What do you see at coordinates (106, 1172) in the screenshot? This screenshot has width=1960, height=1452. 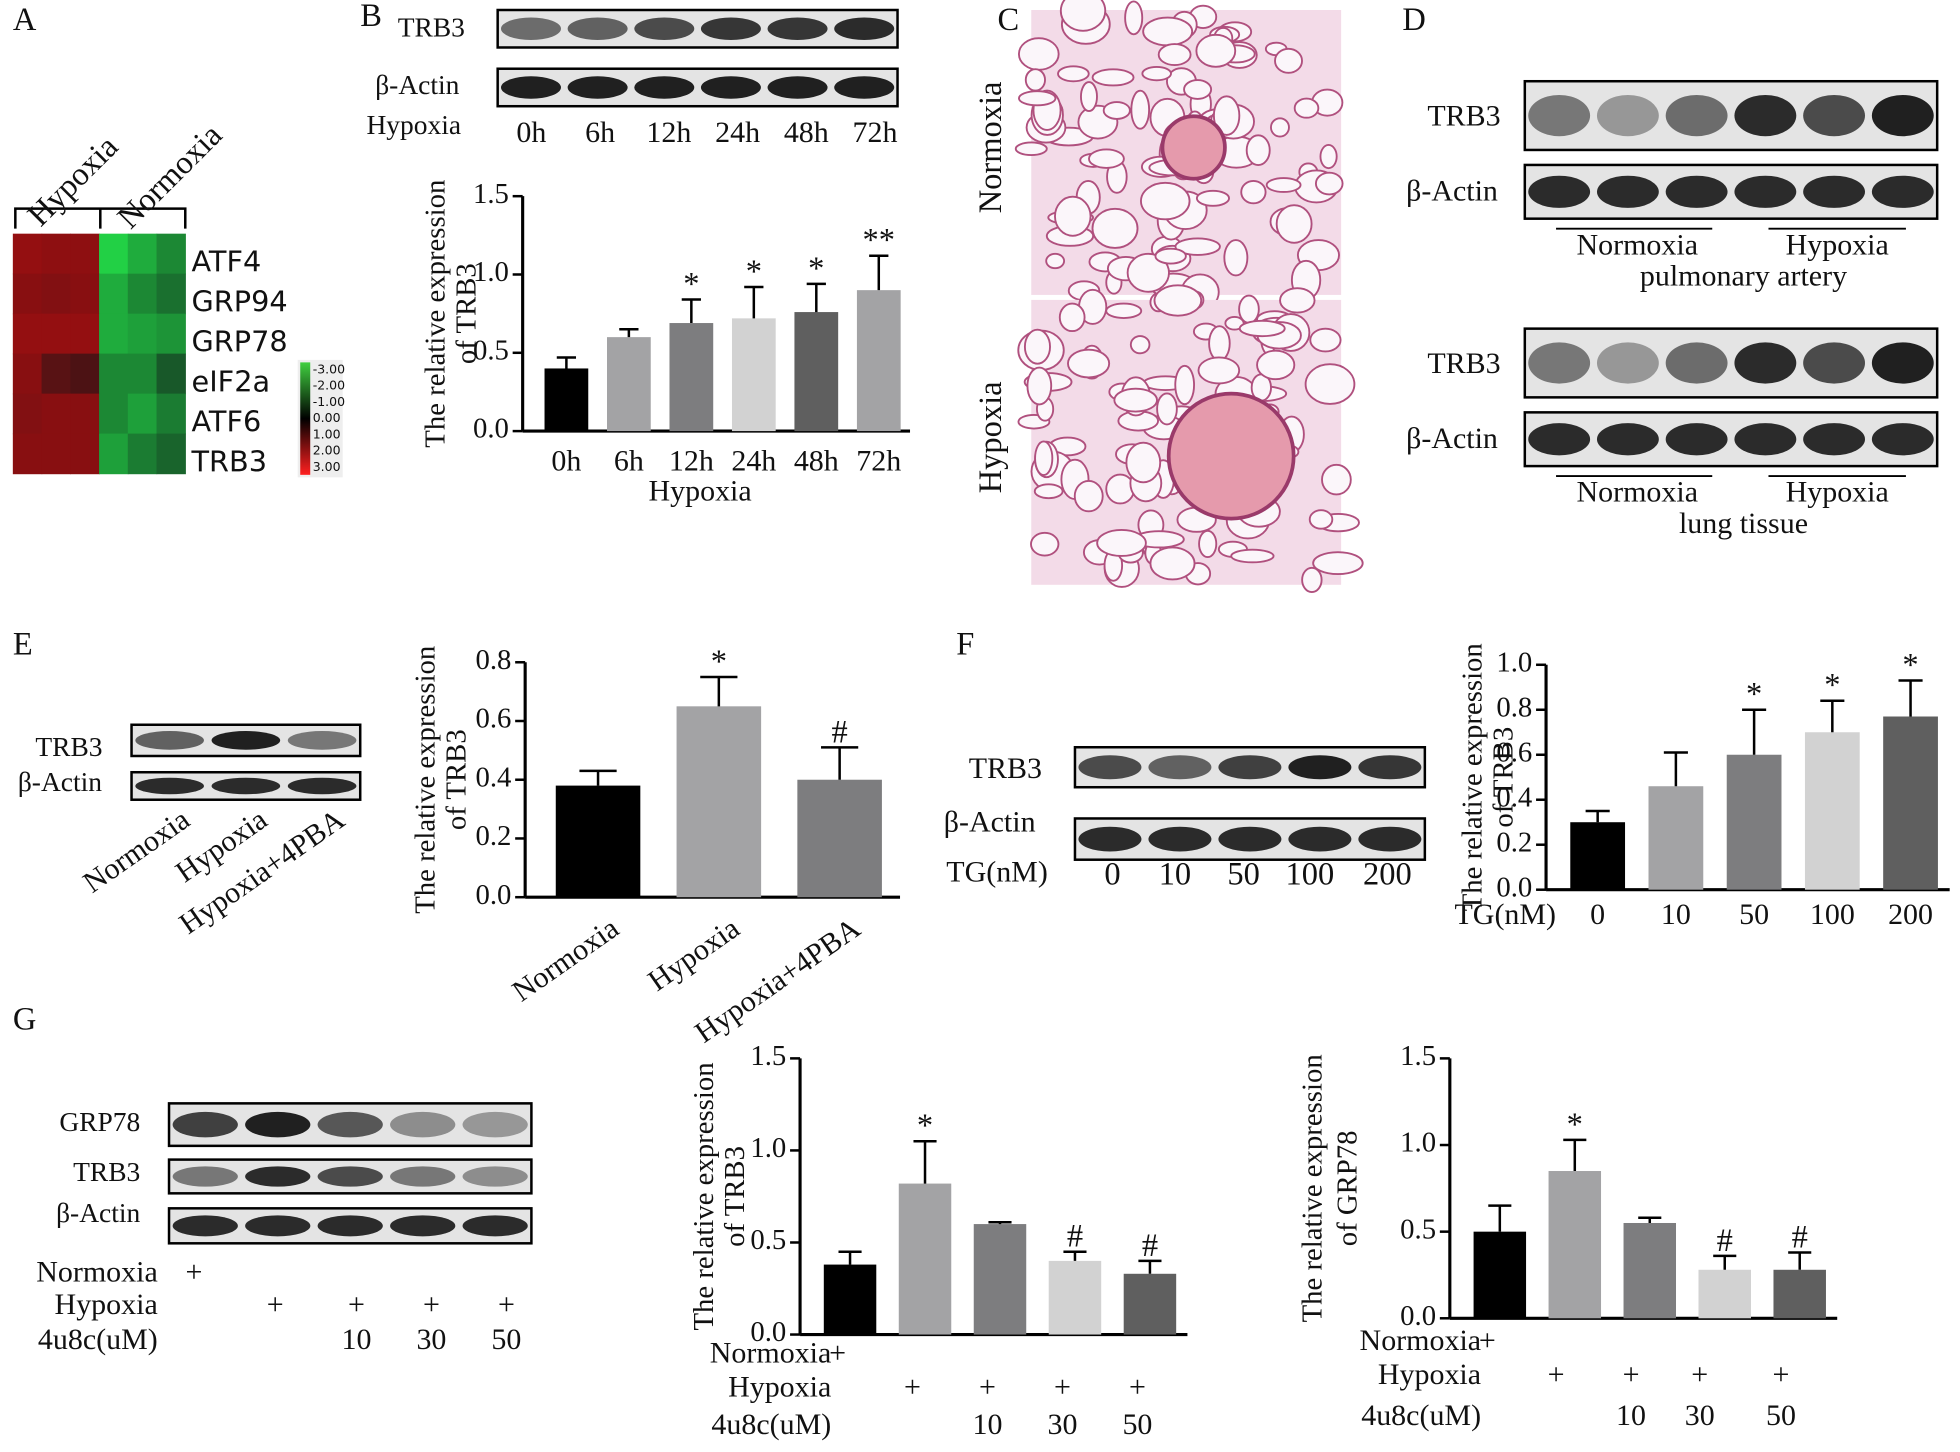 I see `blot-label: TRB3` at bounding box center [106, 1172].